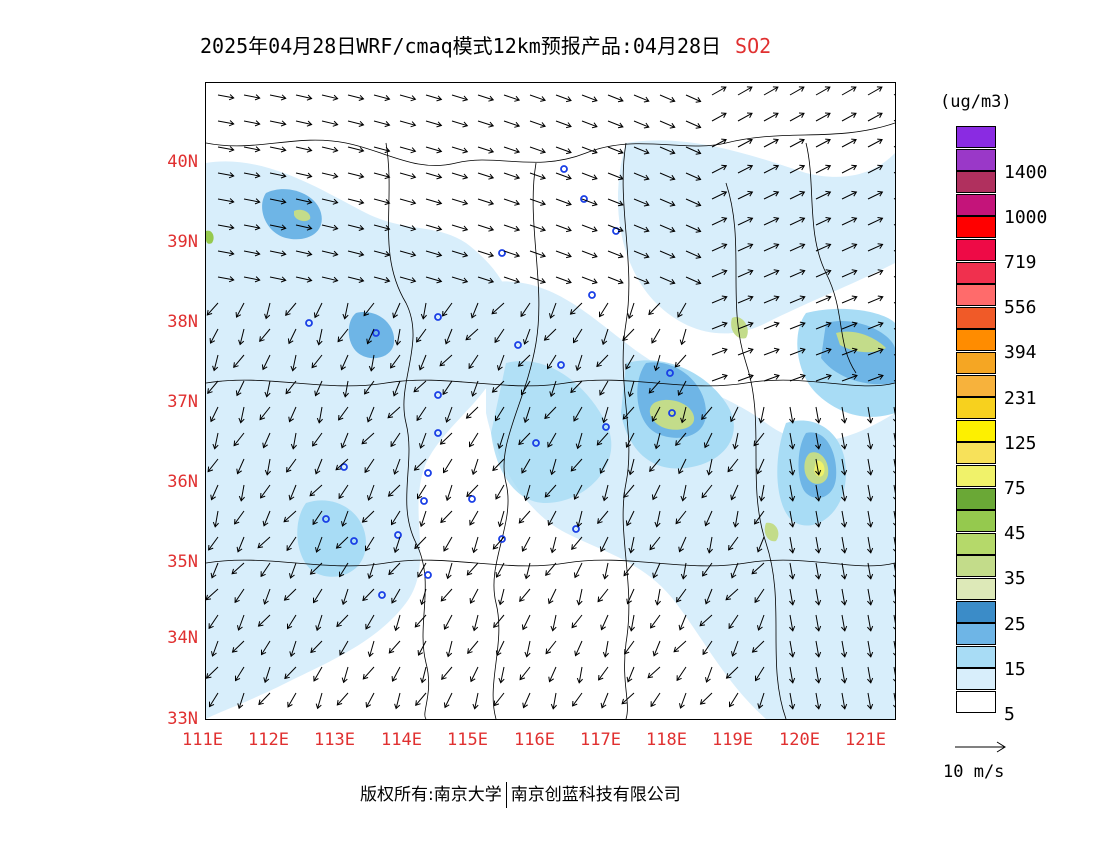  Describe the element at coordinates (506, 795) in the screenshot. I see `copyright-divider` at that location.